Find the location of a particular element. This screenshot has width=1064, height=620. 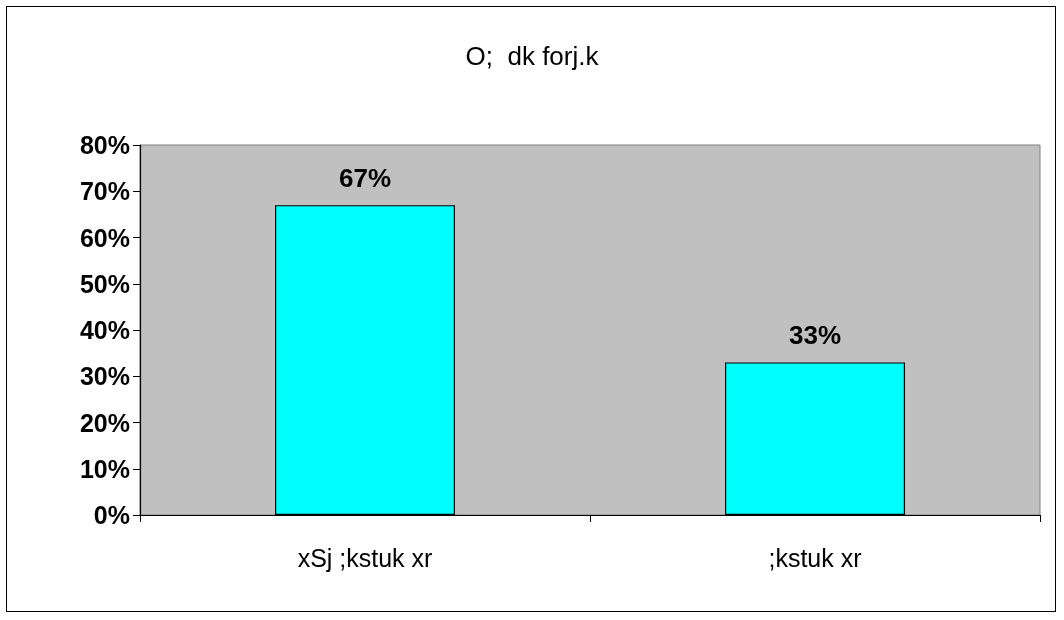

y-tick-label: 10% is located at coordinates (104, 468).